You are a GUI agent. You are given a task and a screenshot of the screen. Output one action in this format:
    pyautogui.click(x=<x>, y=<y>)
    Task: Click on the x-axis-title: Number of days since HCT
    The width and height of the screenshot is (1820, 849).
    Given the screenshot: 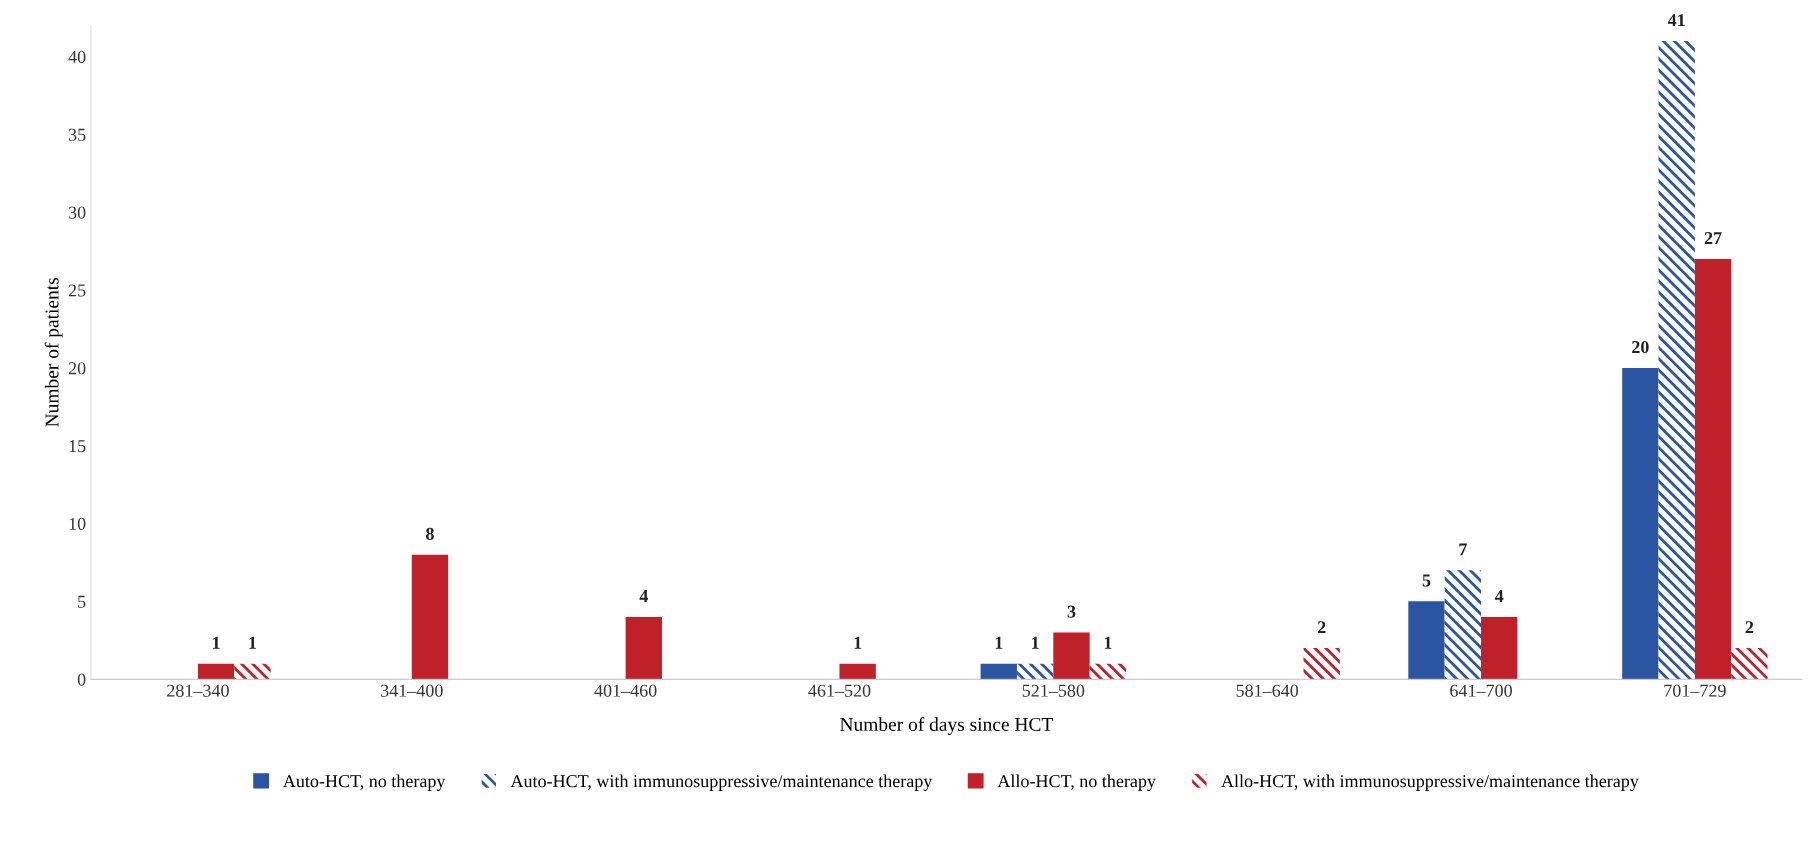 What is the action you would take?
    pyautogui.click(x=946, y=726)
    